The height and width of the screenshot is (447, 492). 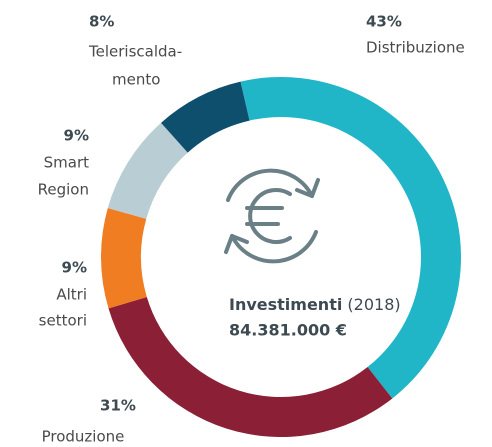 I want to click on category-label: Distribuzione, so click(x=415, y=48).